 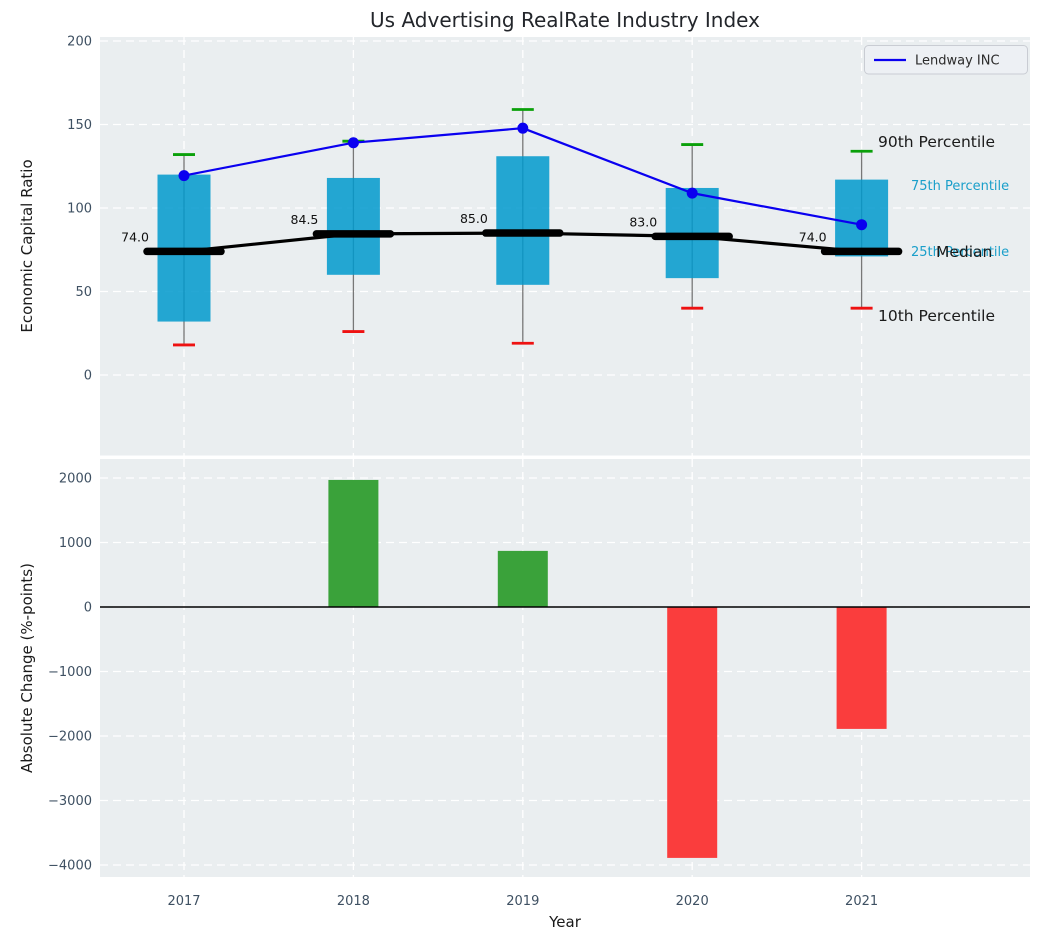 What do you see at coordinates (692, 732) in the screenshot?
I see `bar-2020` at bounding box center [692, 732].